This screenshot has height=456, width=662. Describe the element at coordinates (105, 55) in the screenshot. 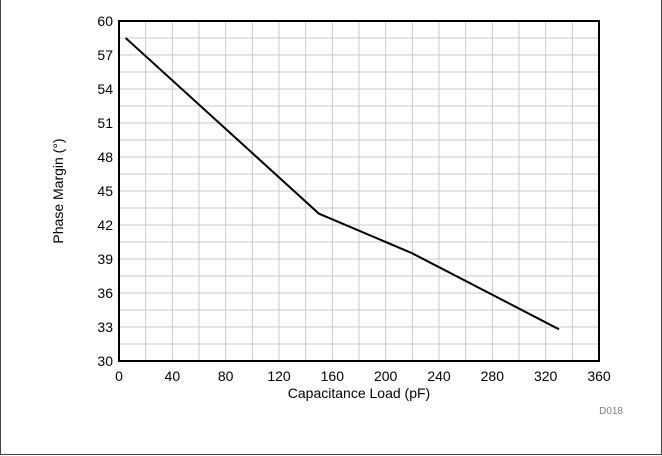

I see `y-tick-label: 57` at that location.